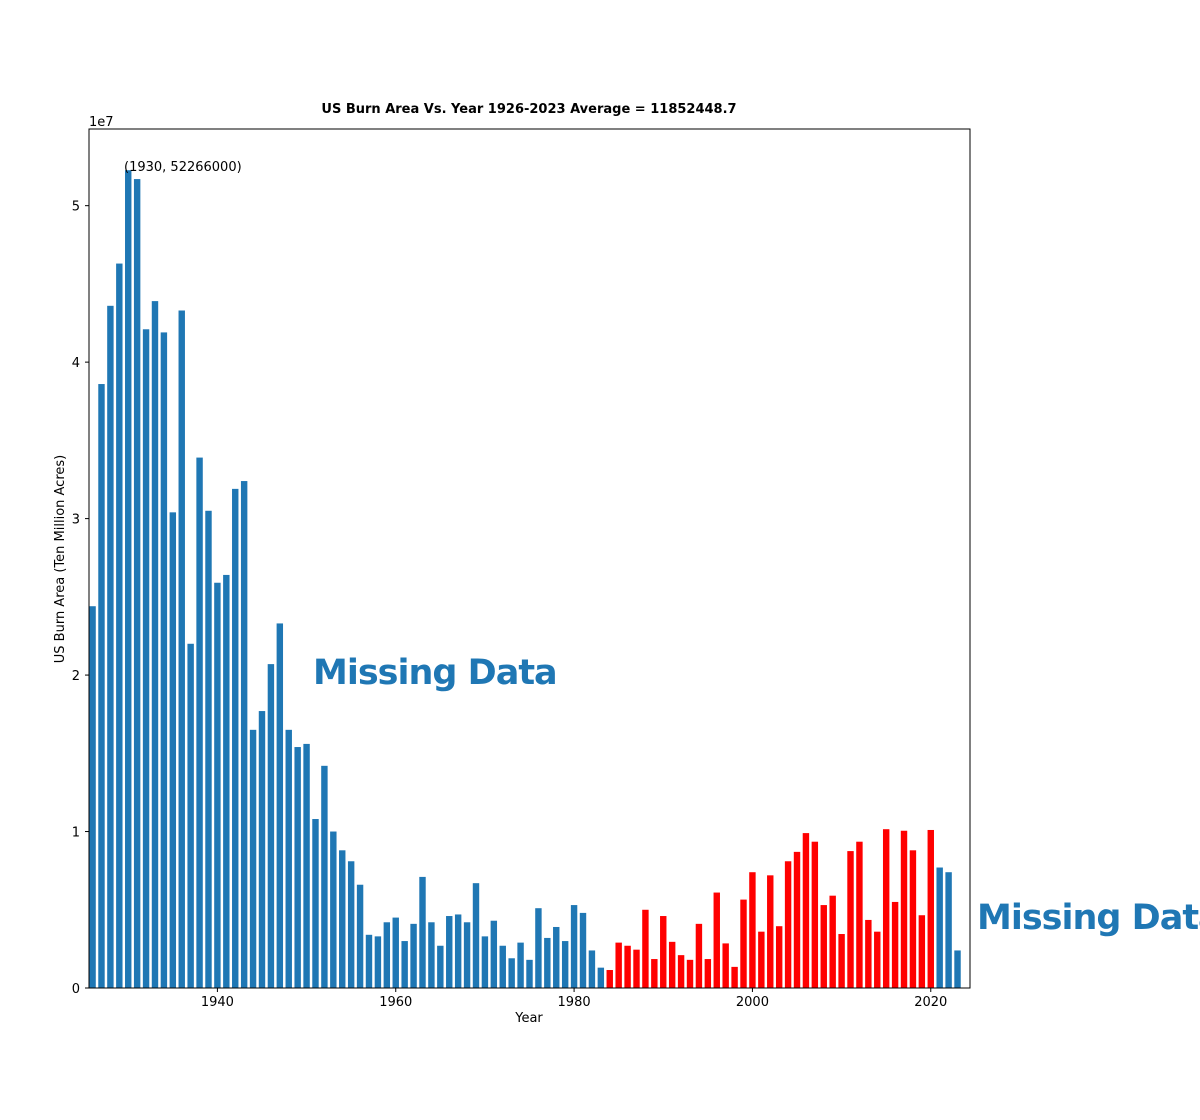  I want to click on bar-1946, so click(271, 826).